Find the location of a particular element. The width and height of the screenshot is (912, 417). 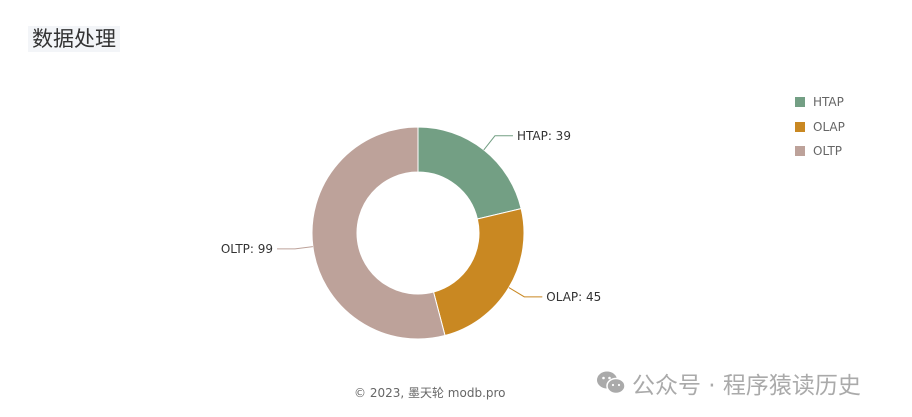

data-label-olap: OLAP: 45 is located at coordinates (573, 297).